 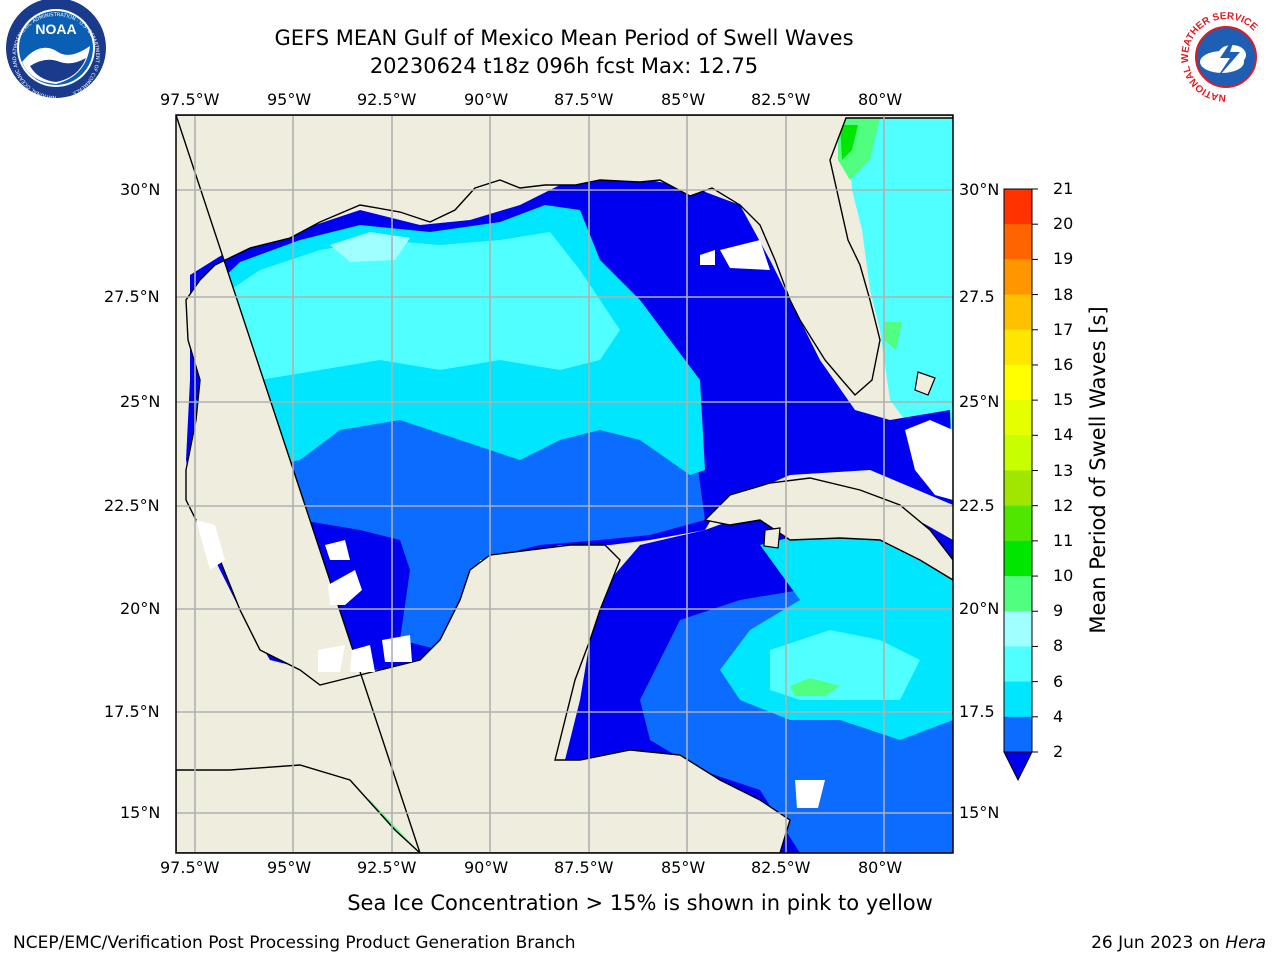 What do you see at coordinates (1063, 294) in the screenshot?
I see `colorbar-tick: 18` at bounding box center [1063, 294].